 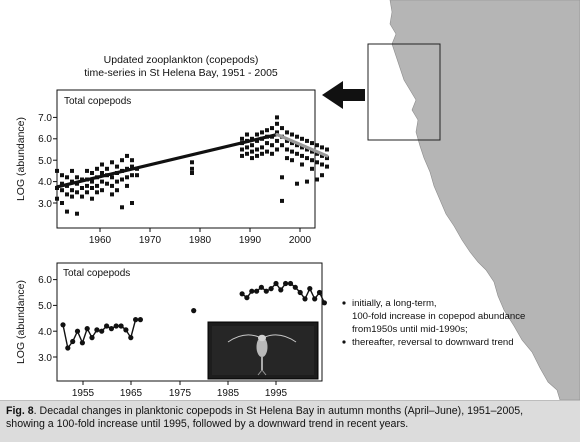 I want to click on copepod-photo, so click(x=263, y=350).